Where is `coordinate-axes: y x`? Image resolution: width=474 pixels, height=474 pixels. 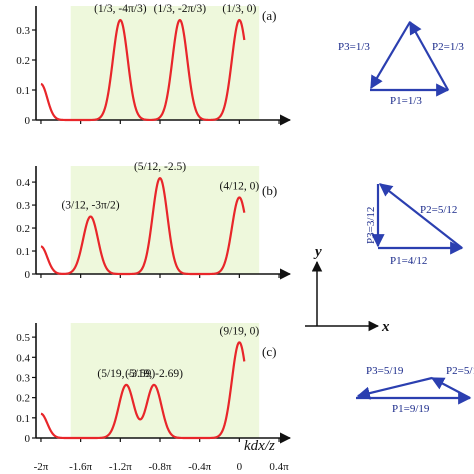
coordinate-axes: y x is located at coordinates (347, 289).